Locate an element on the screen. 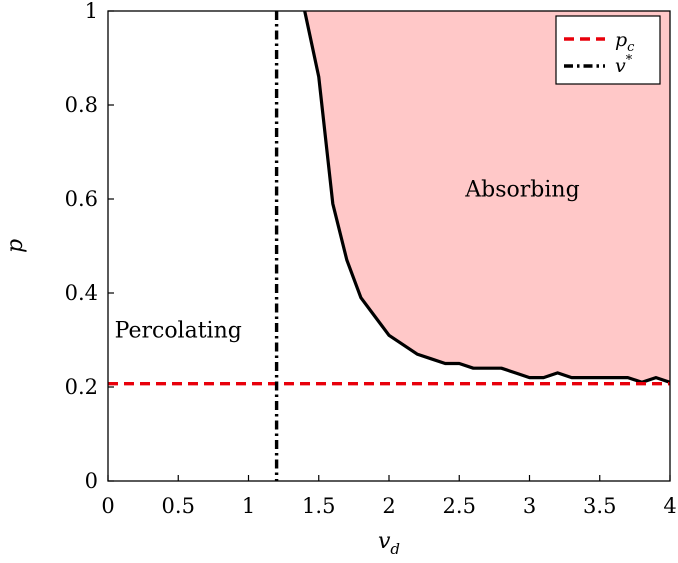  x-tick-label: 4 is located at coordinates (669, 506).